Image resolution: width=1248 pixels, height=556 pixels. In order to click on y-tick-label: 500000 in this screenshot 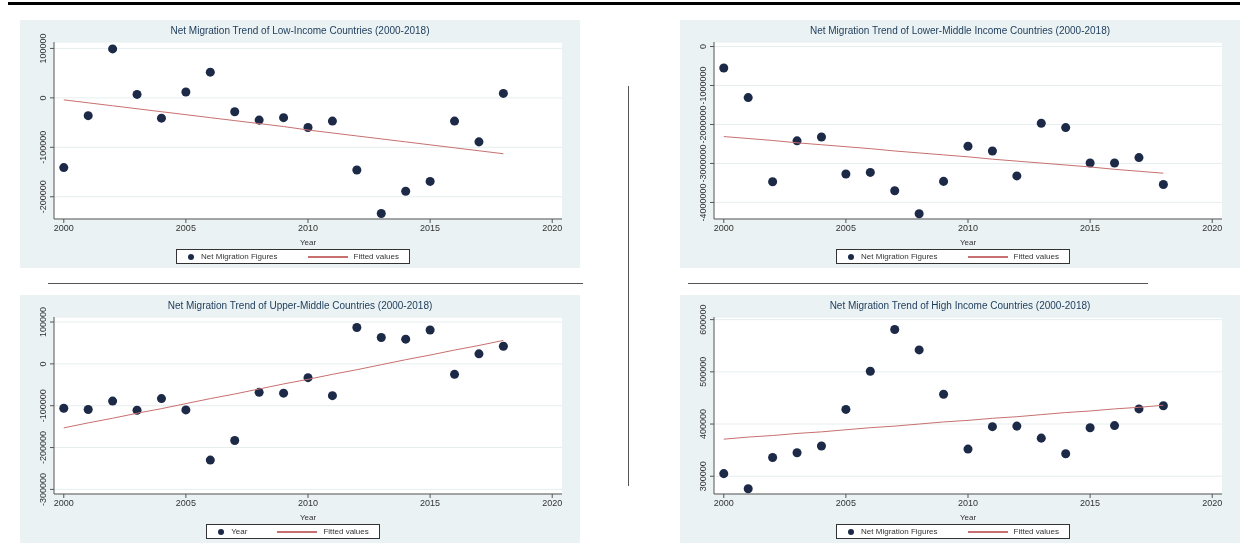, I will do `click(703, 371)`.